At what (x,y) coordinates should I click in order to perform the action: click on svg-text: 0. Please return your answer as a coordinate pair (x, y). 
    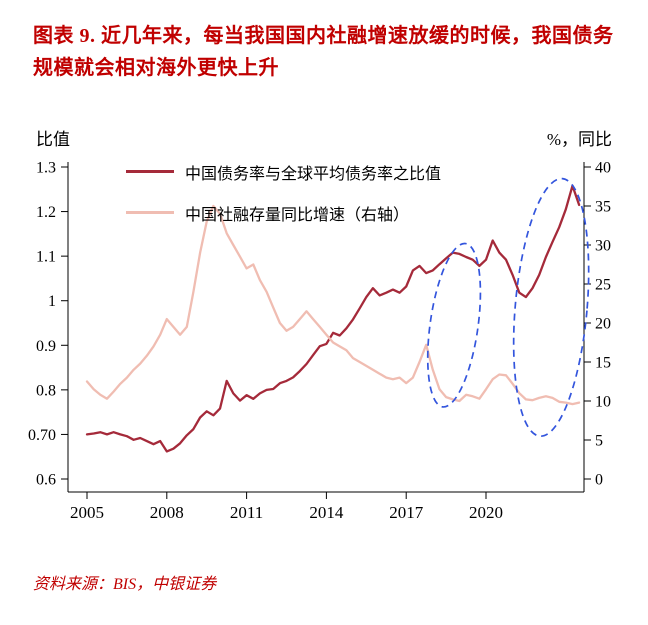
    Looking at the image, I should click on (599, 479).